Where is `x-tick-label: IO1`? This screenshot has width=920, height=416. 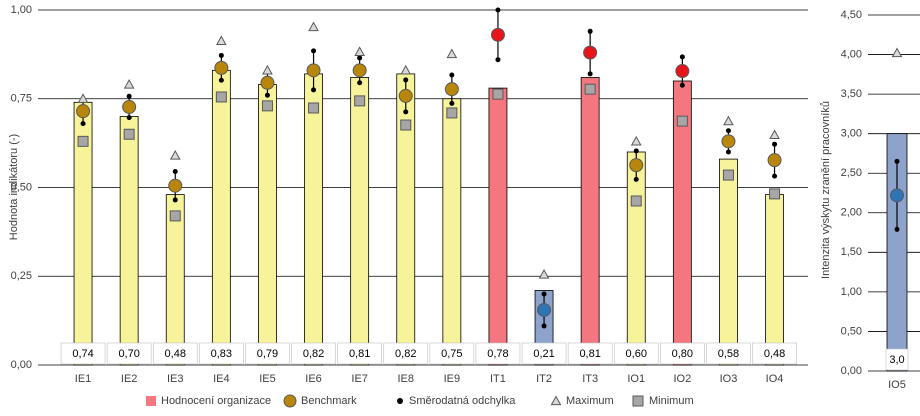
x-tick-label: IO1 is located at coordinates (636, 379).